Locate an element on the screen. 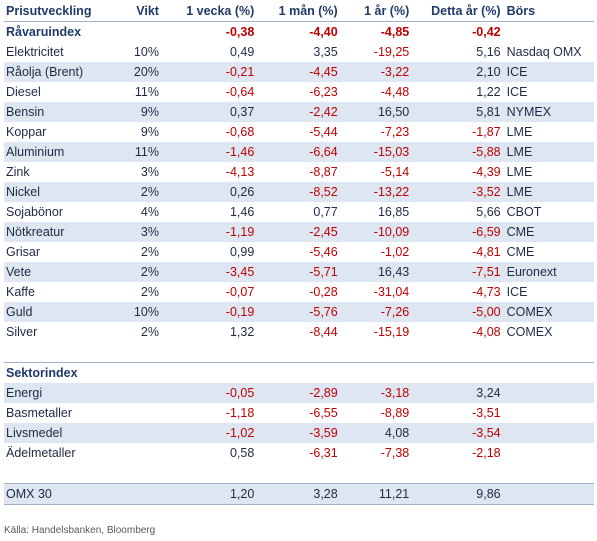 Image resolution: width=597 pixels, height=541 pixels. exchange-cell: CBOT is located at coordinates (524, 212).